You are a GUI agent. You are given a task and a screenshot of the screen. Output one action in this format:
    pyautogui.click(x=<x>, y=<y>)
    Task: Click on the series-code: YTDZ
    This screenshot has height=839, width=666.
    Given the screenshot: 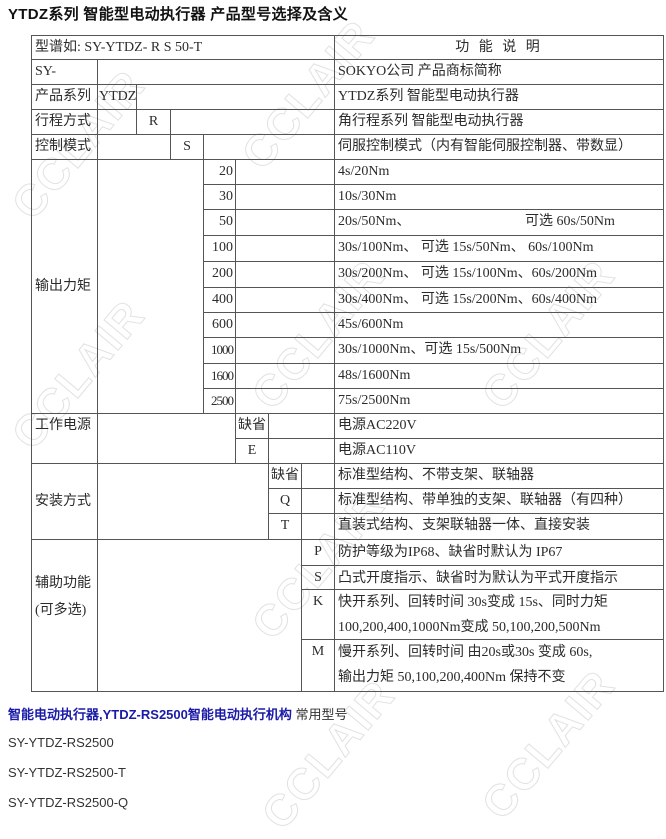 What is the action you would take?
    pyautogui.click(x=117, y=97)
    